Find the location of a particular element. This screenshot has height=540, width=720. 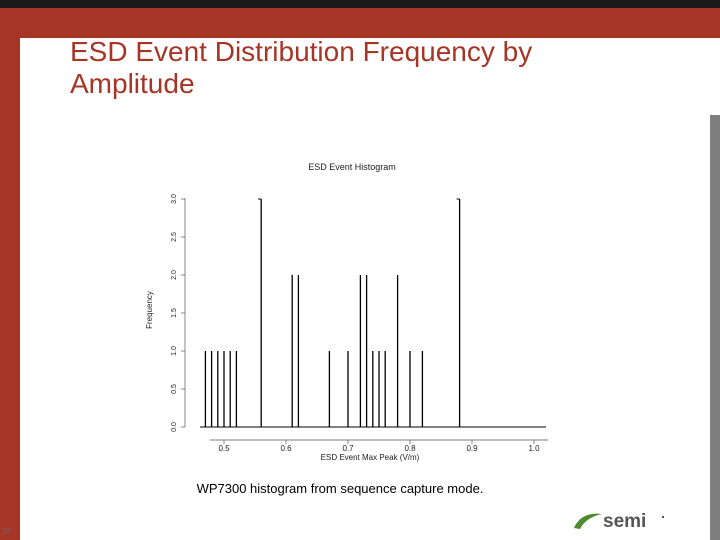

y-tick-label: 2.0 is located at coordinates (174, 275).